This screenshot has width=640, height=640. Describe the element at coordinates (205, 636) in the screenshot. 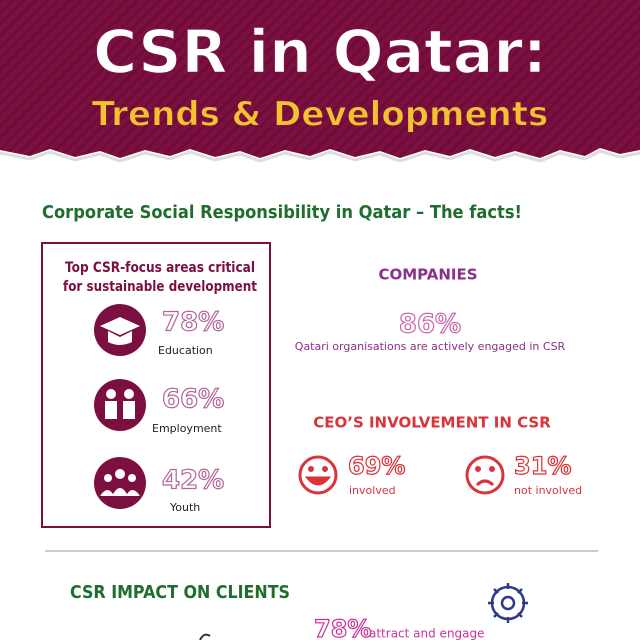

I see `decor` at that location.